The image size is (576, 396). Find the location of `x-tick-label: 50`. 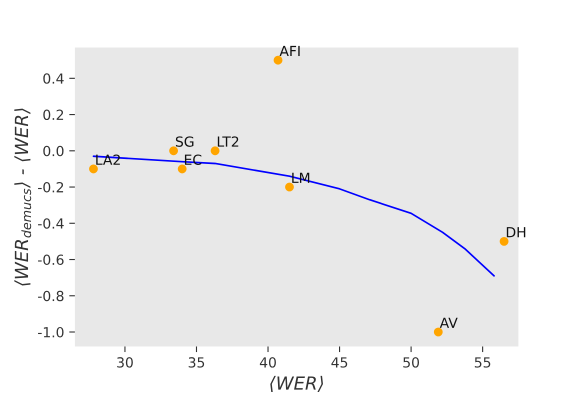

x-tick-label: 50 is located at coordinates (411, 362).